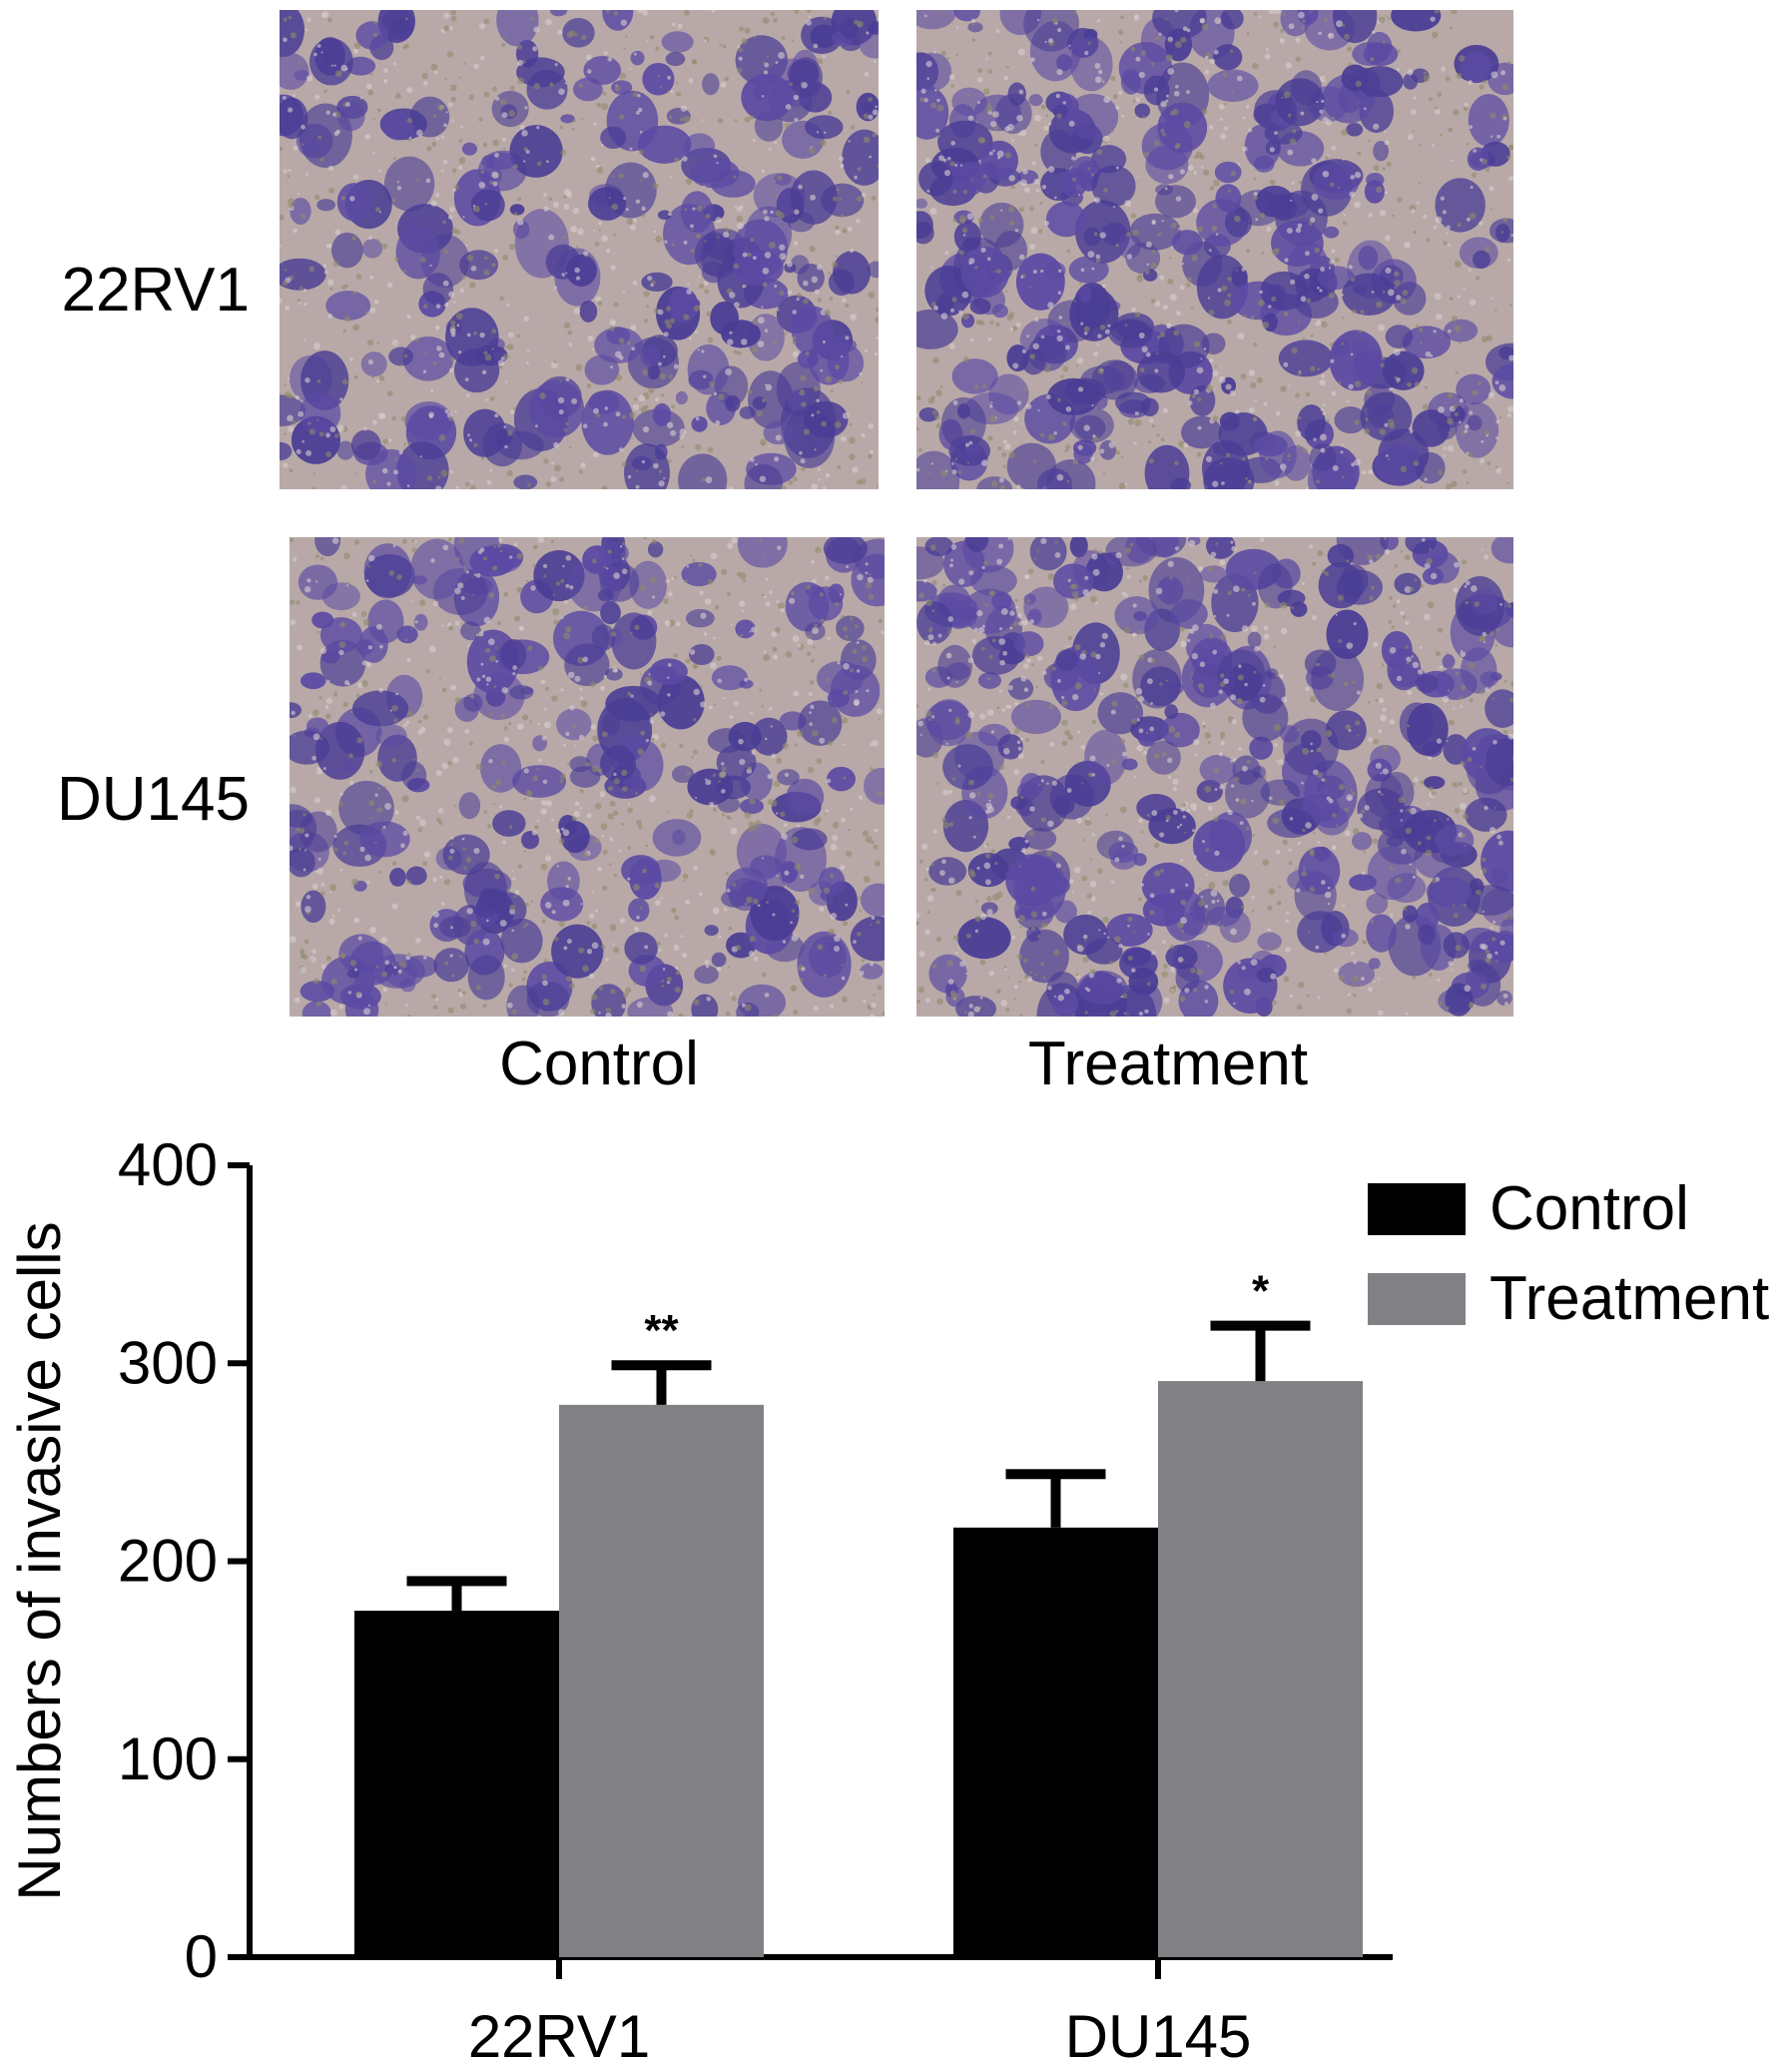 This screenshot has width=1792, height=2067. Describe the element at coordinates (168, 1561) in the screenshot. I see `y-tick-label: 200` at that location.